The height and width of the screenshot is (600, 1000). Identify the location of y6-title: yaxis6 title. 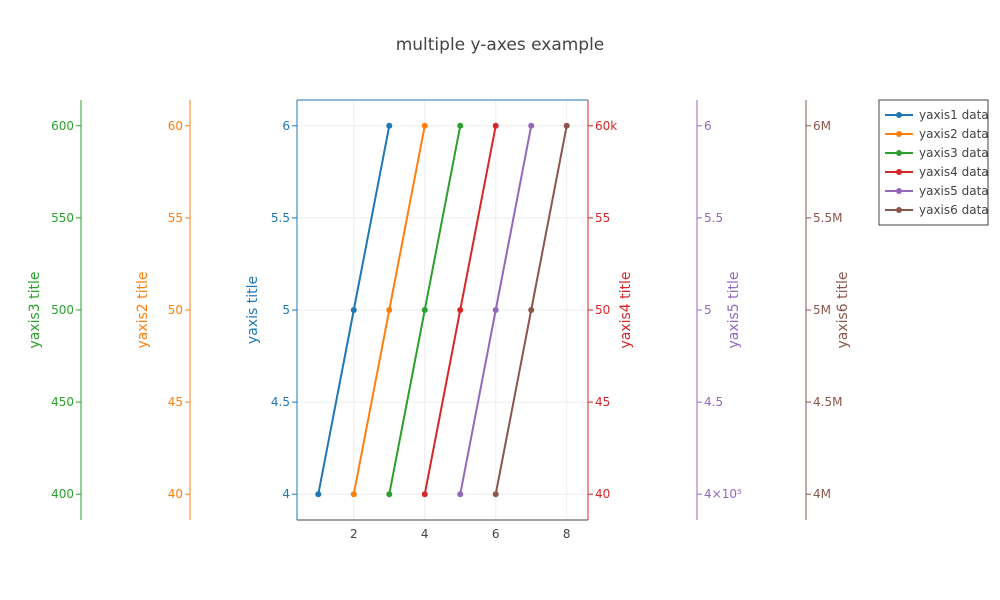
(843, 309).